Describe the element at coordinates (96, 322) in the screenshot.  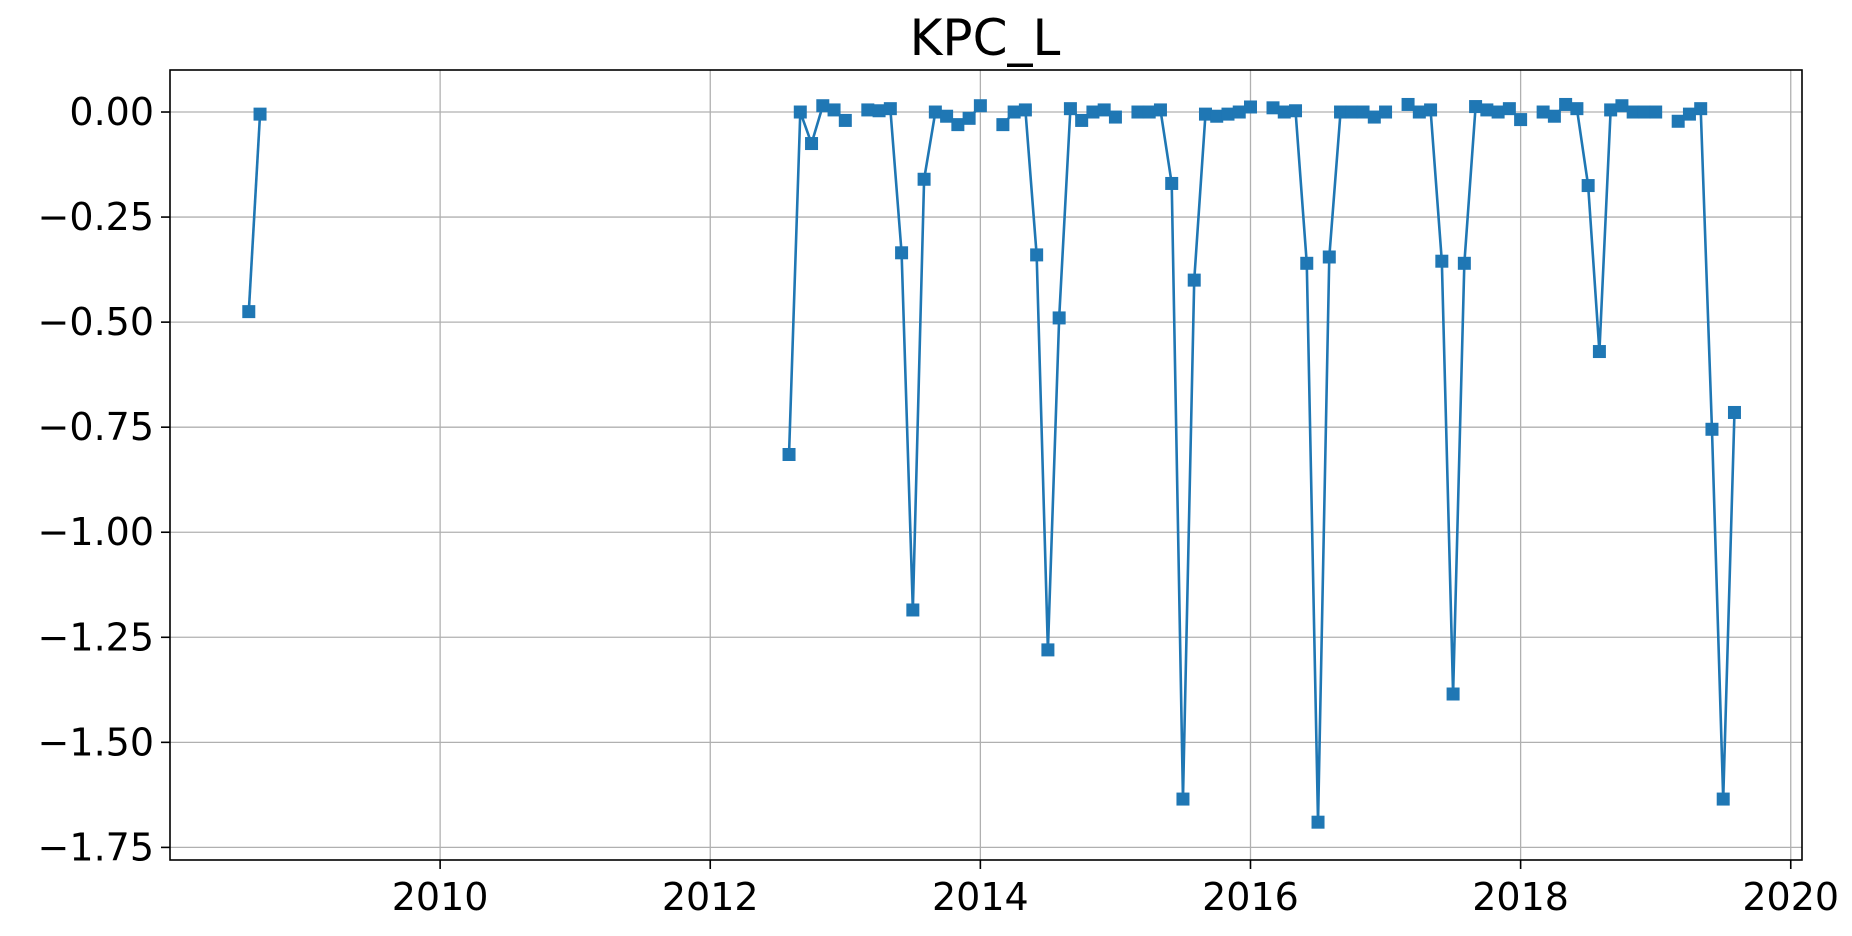
I see `y-tick-label: −0.50` at that location.